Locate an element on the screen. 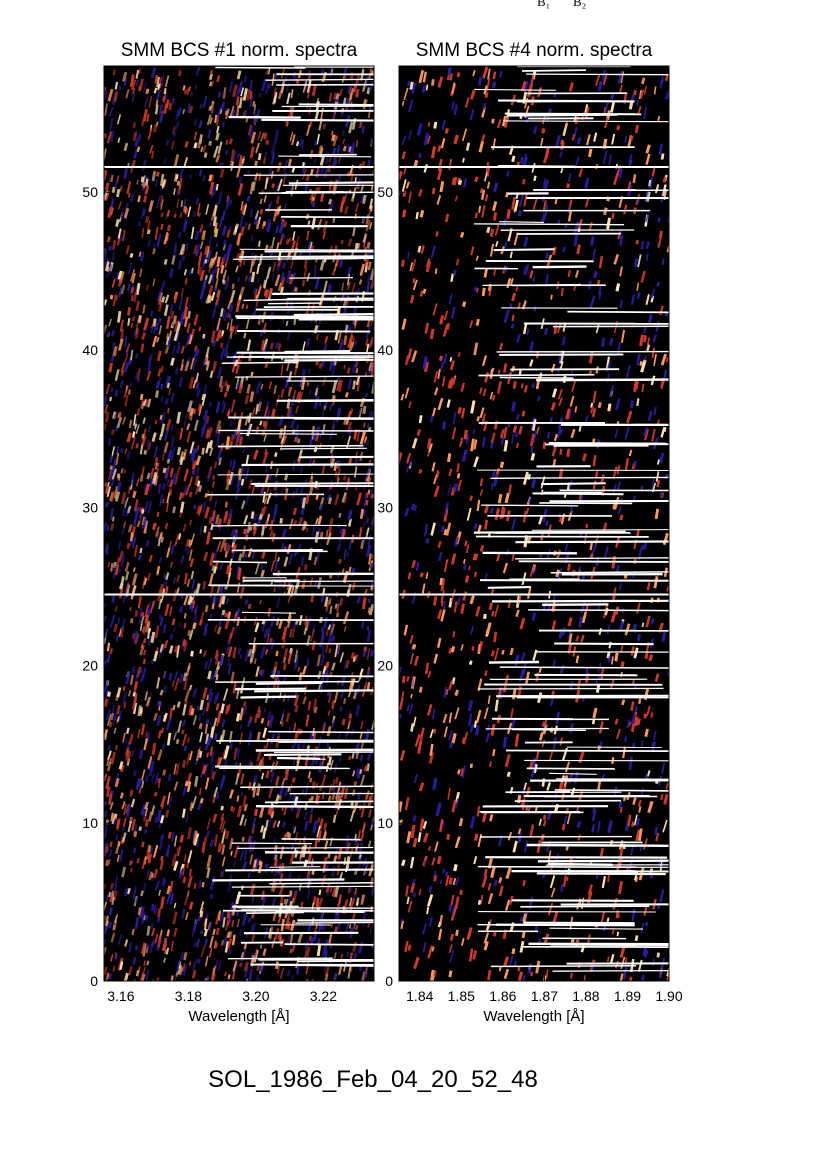 The image size is (826, 1174). y-tick-label: 50 is located at coordinates (90, 192).